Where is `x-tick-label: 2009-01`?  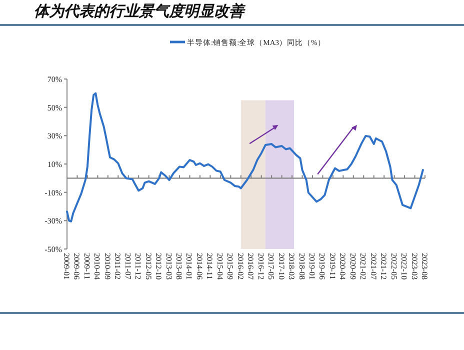
x-tick-label: 2009-01 is located at coordinates (66, 266).